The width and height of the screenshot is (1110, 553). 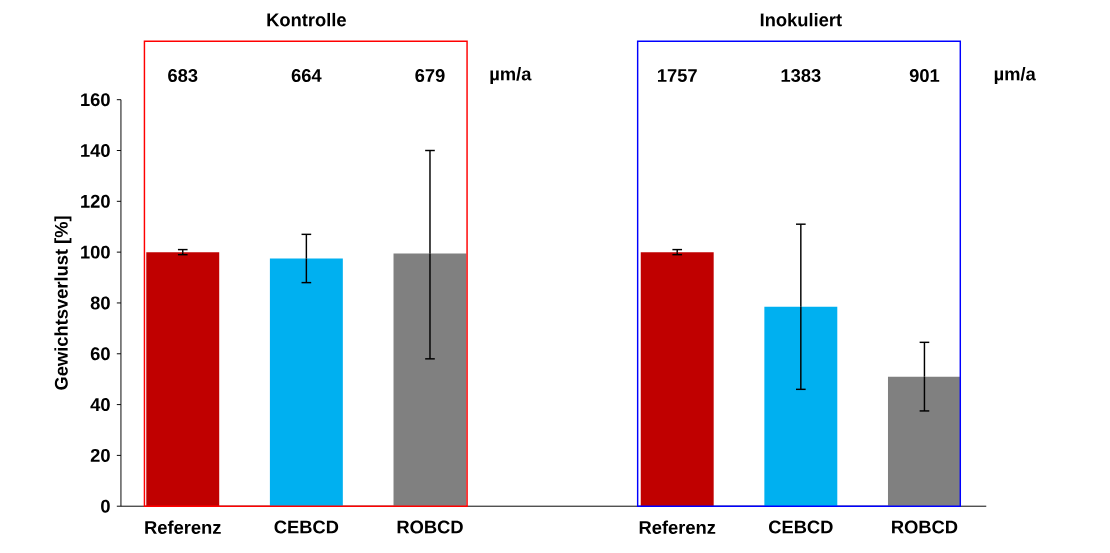 I want to click on text: 901, so click(x=924, y=76).